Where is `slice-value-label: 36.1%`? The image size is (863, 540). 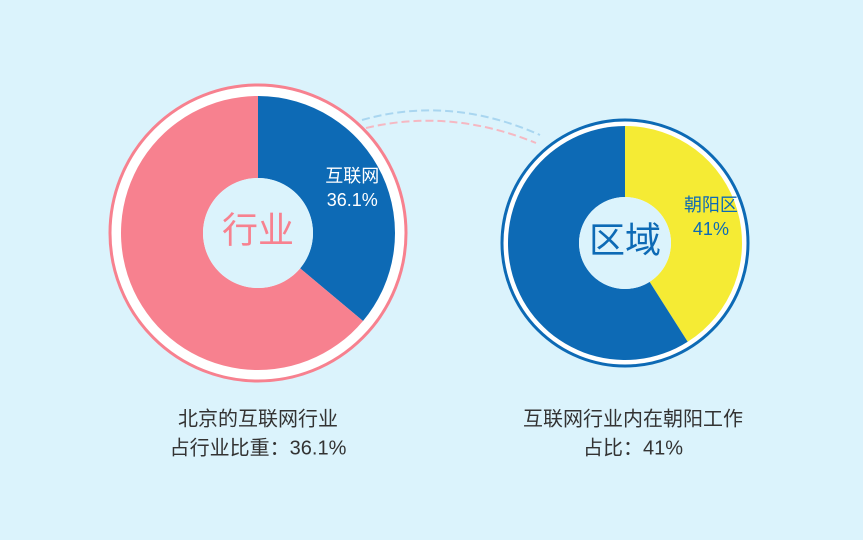
slice-value-label: 36.1% is located at coordinates (352, 200).